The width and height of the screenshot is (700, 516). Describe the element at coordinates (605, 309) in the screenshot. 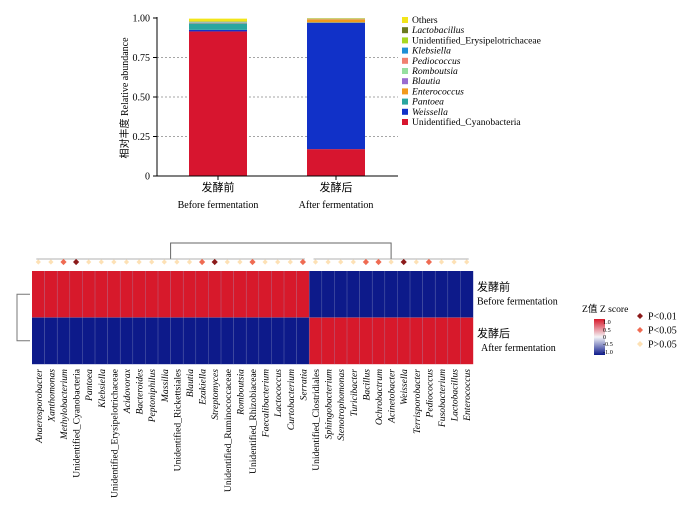

I see `colorbar-title: Z值 Z score` at that location.